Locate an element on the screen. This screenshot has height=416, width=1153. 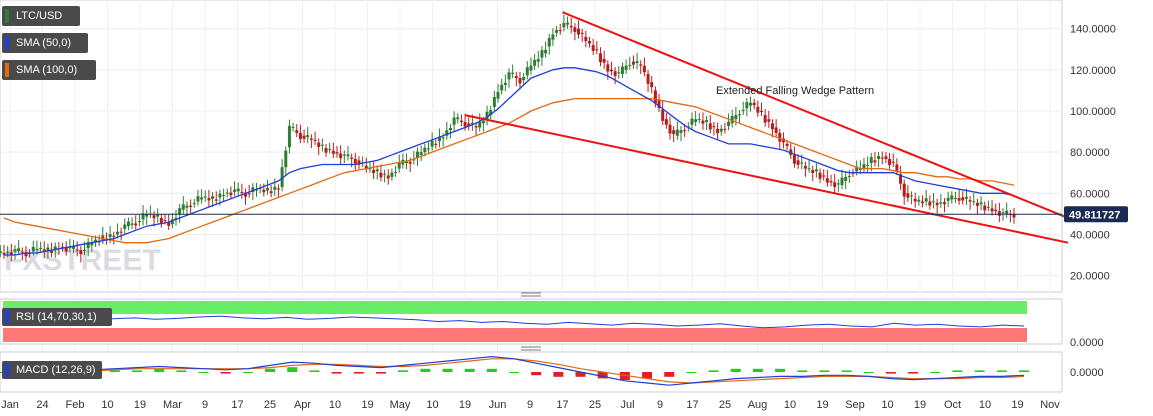
x-tick-label: Apr is located at coordinates (302, 405).